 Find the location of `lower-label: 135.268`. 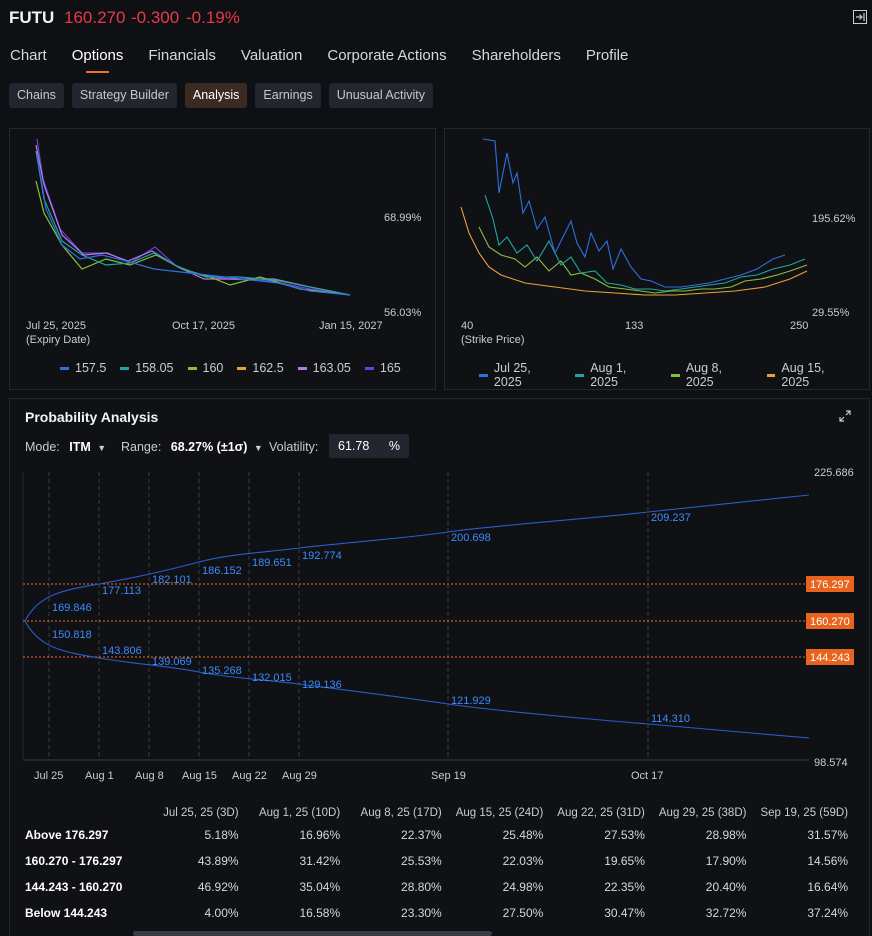

lower-label: 135.268 is located at coordinates (222, 671).